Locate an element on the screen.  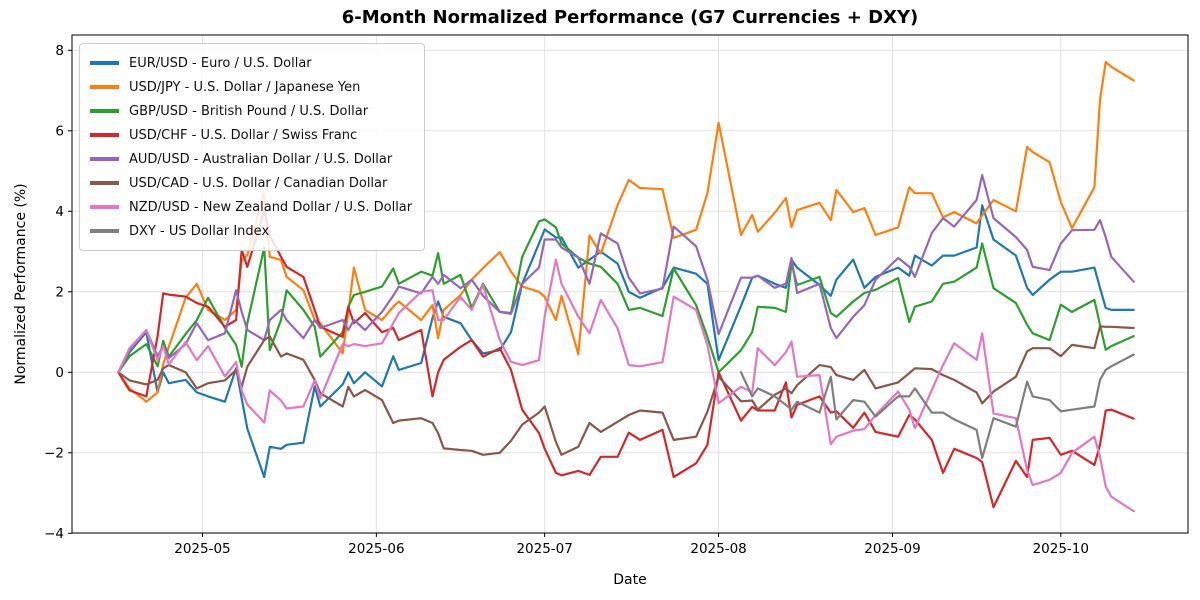
legend-item: USD/CAD - U.S. Dollar / Canadian Dollar is located at coordinates (251, 183).